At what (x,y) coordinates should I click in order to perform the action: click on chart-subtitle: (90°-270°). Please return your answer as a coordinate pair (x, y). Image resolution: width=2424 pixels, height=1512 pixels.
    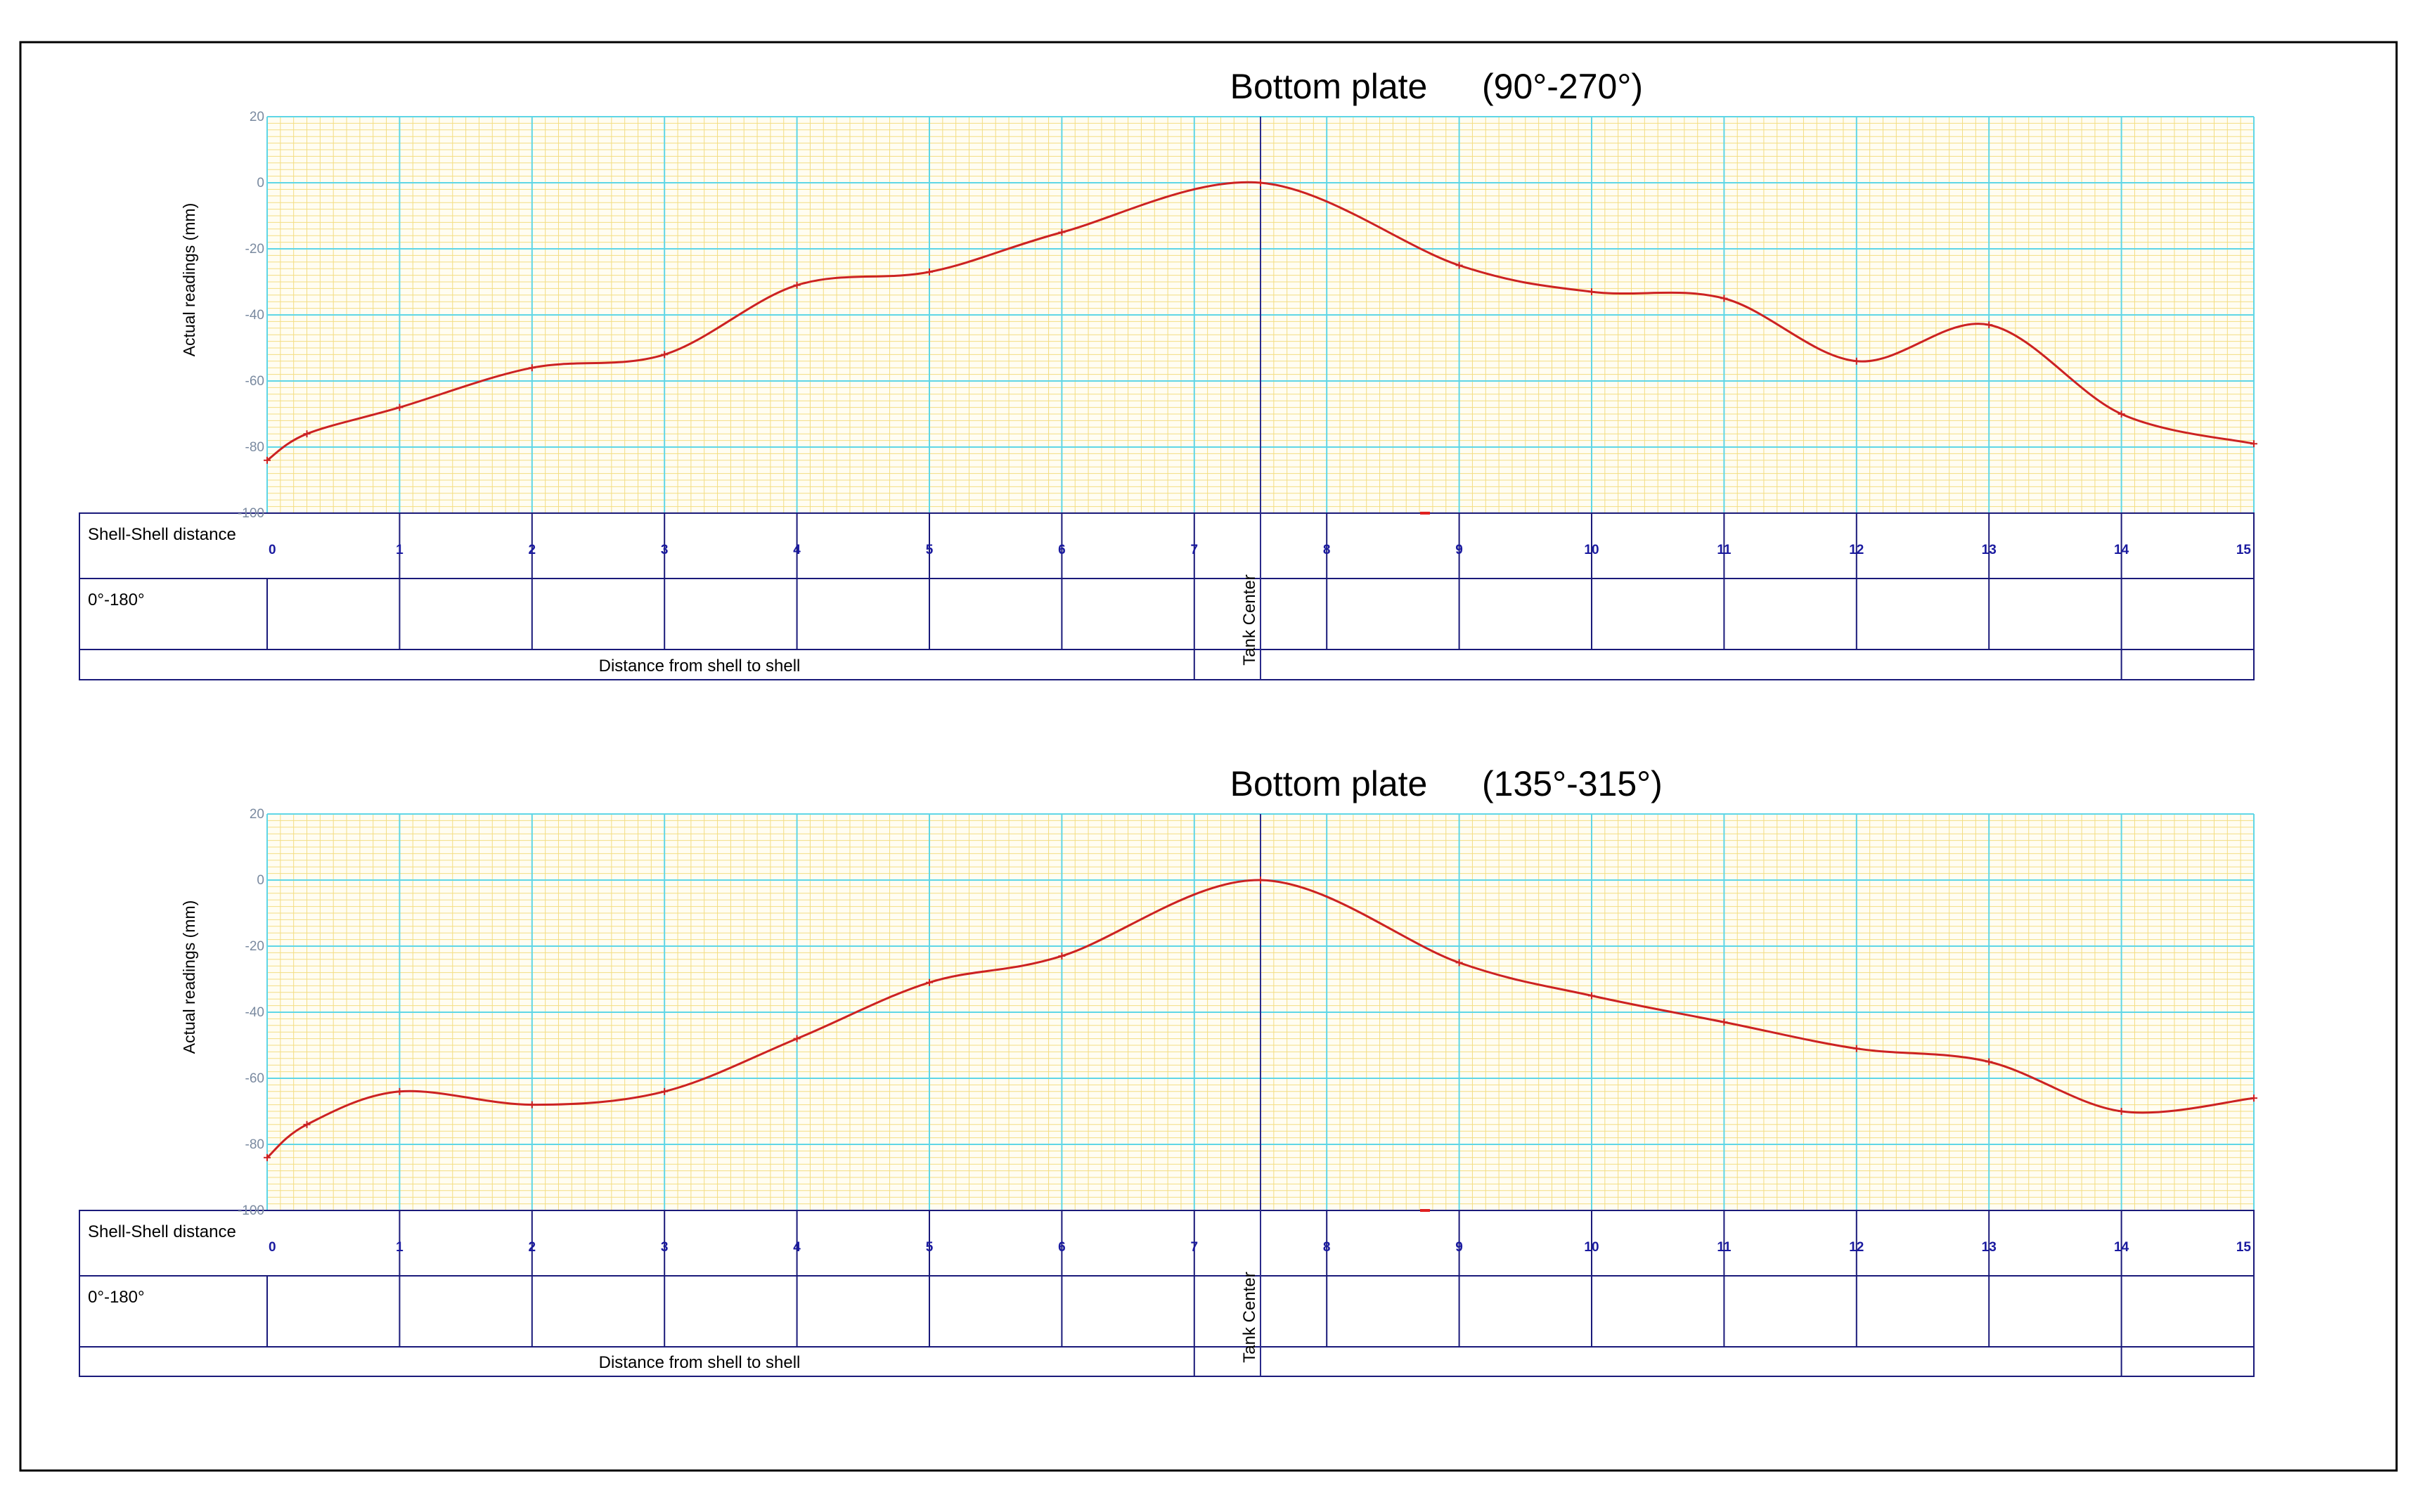
    Looking at the image, I should click on (1562, 86).